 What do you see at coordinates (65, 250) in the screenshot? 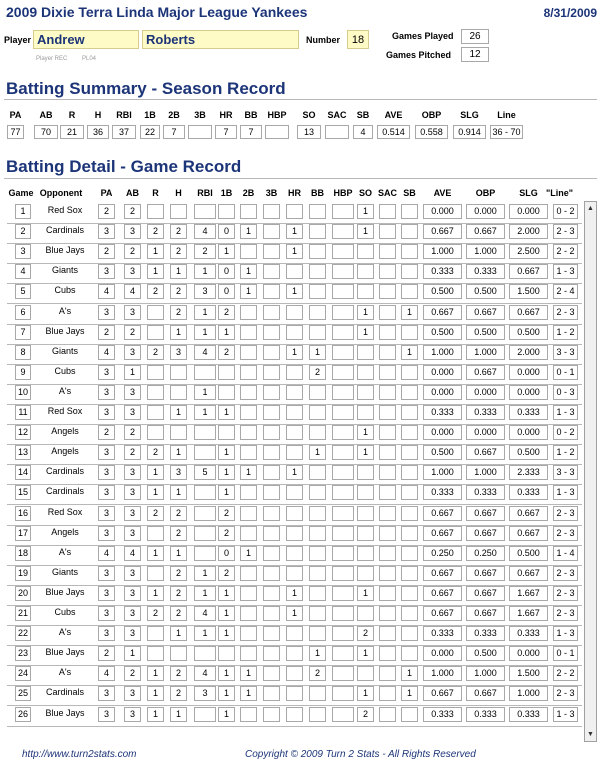
I see `game-opponent: Blue Jays` at bounding box center [65, 250].